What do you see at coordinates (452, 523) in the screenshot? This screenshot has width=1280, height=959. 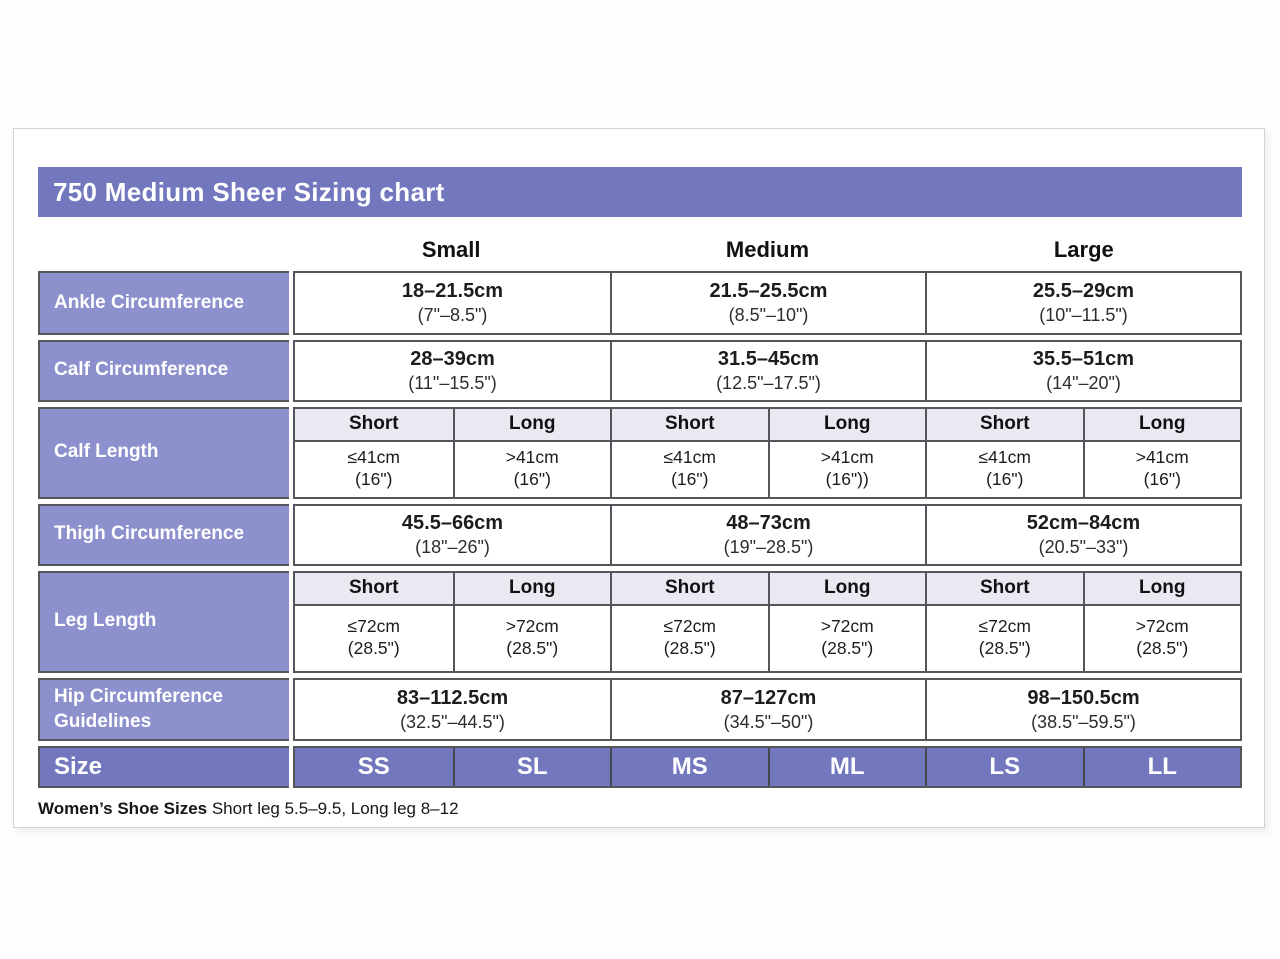 I see `cm-value: 45.5–66cm` at bounding box center [452, 523].